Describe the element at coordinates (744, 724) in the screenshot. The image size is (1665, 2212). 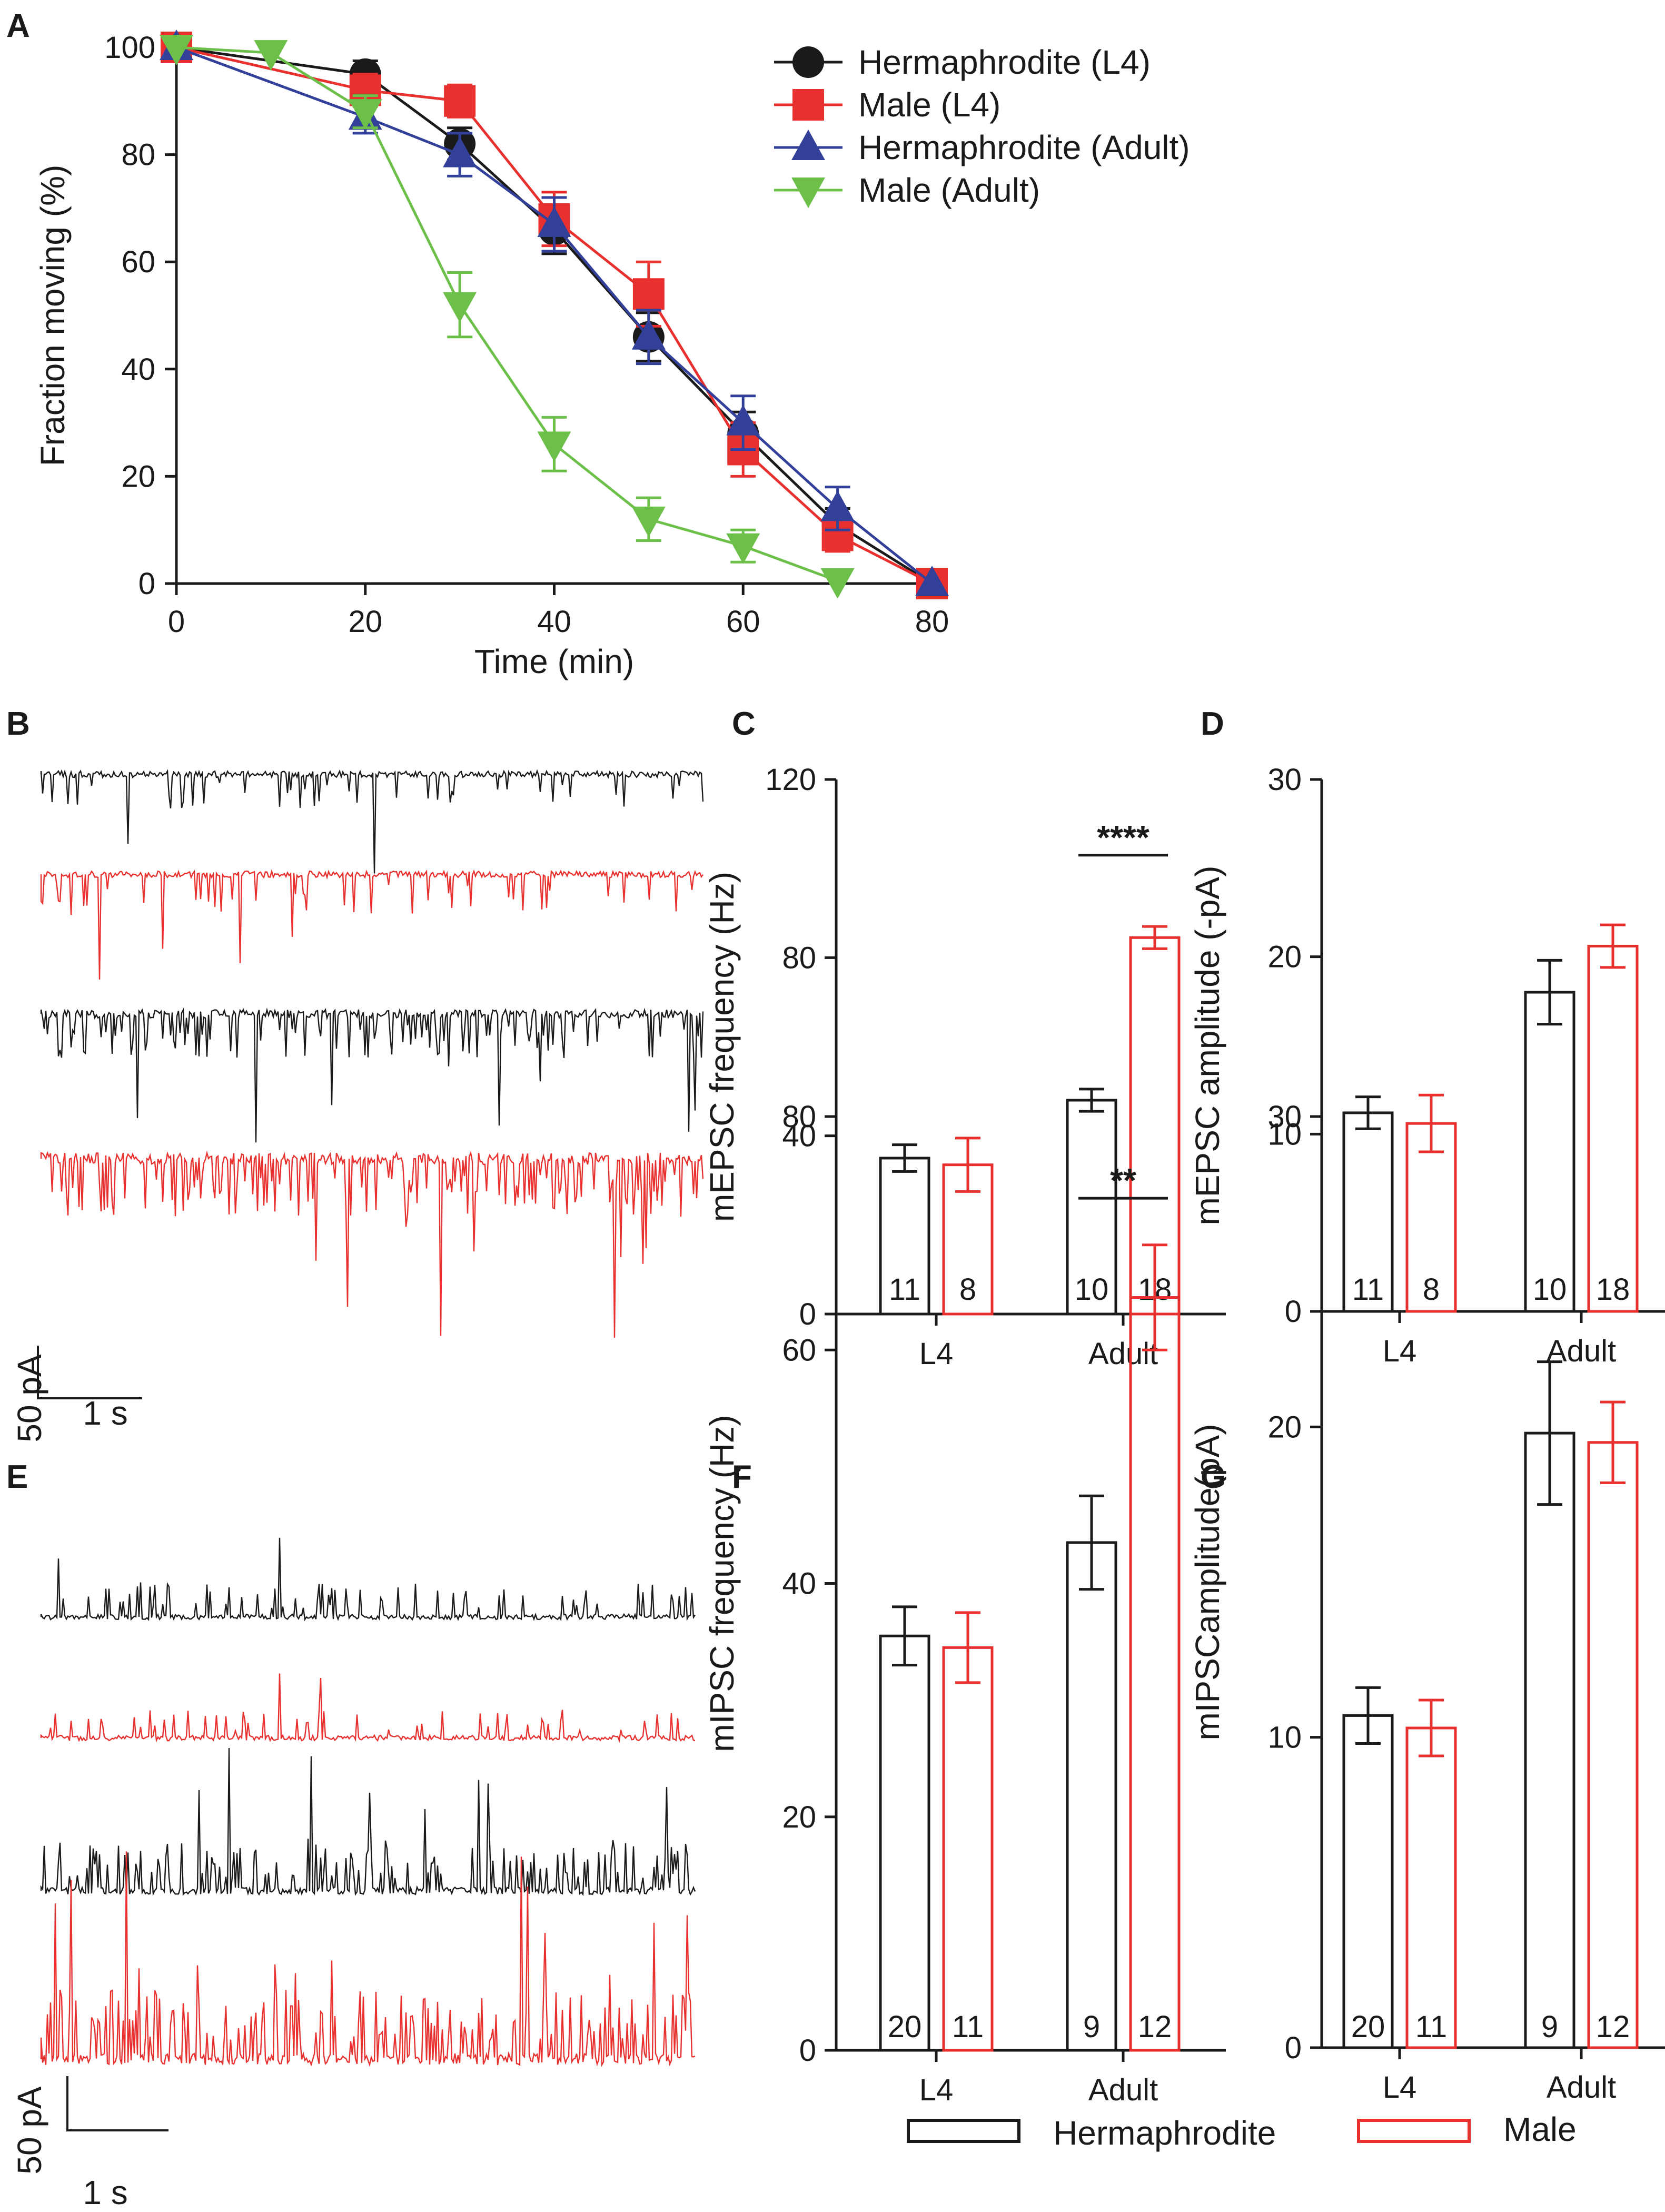
I see `panel-letter-c: C` at that location.